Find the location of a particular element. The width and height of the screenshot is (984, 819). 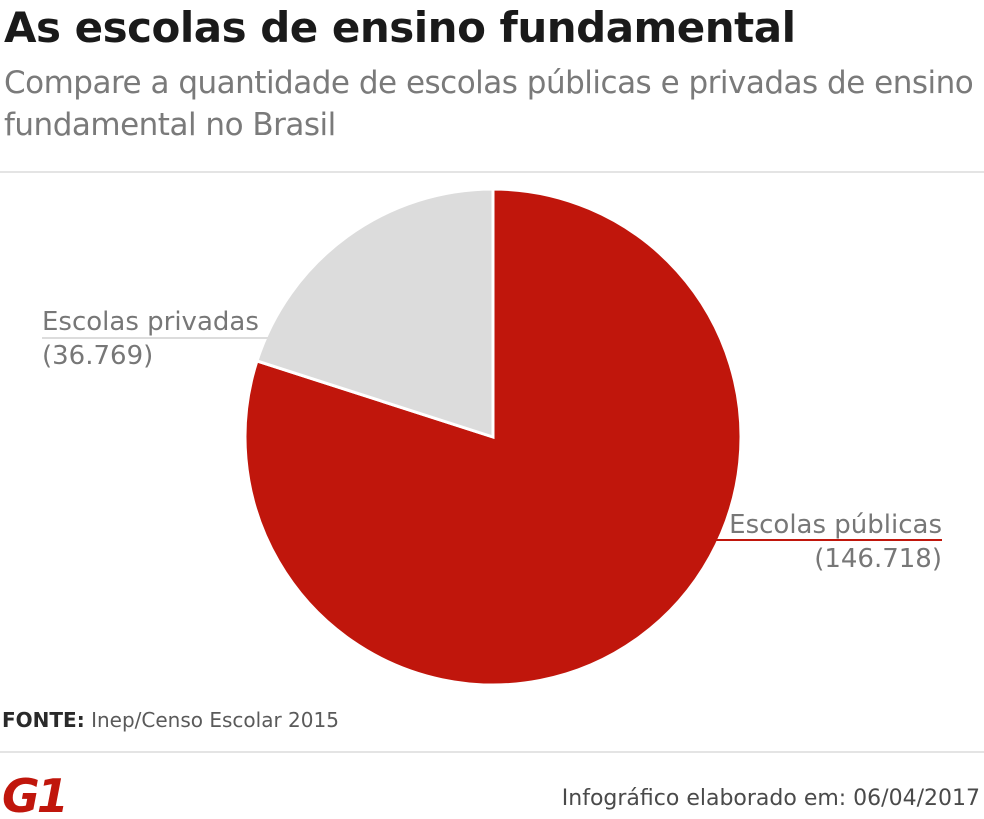

top-divider is located at coordinates (492, 172).